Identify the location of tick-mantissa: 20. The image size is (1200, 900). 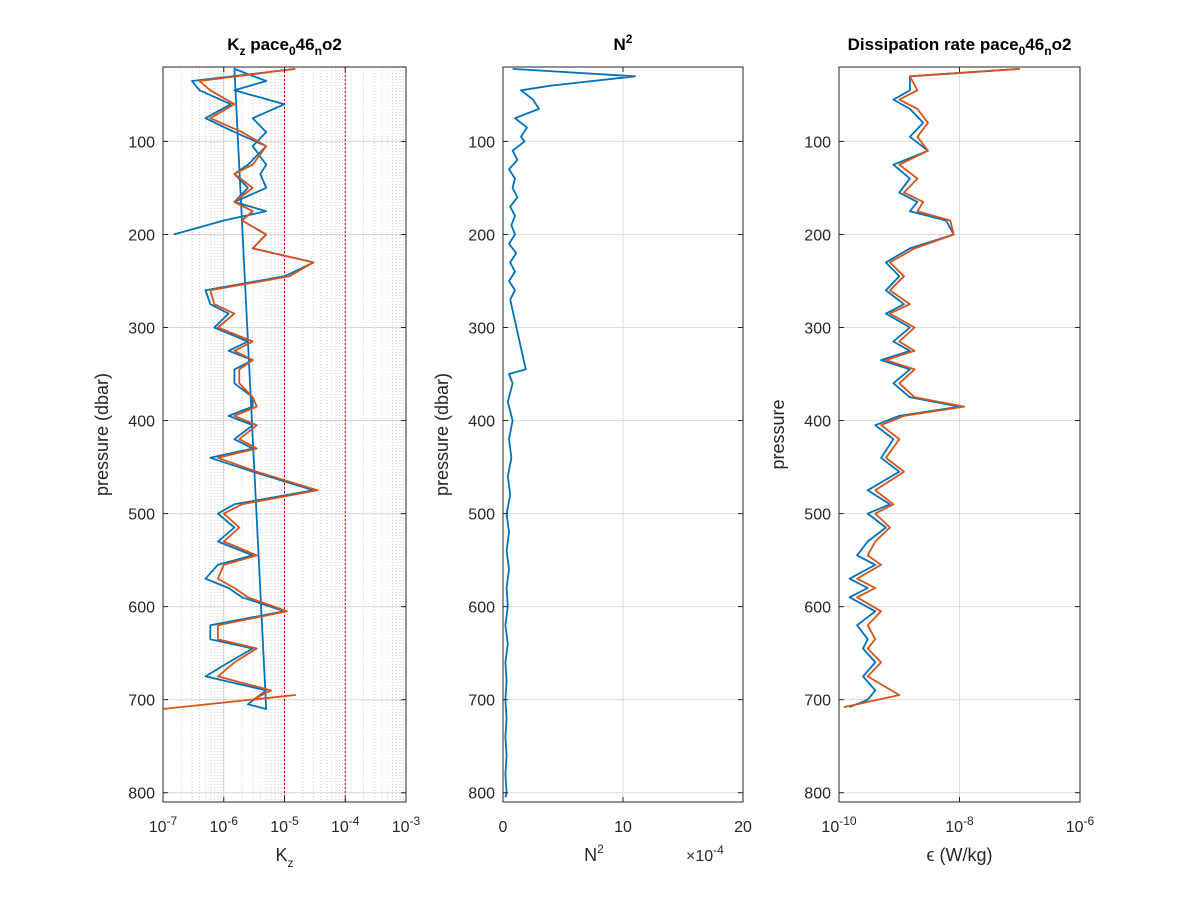
(743, 827).